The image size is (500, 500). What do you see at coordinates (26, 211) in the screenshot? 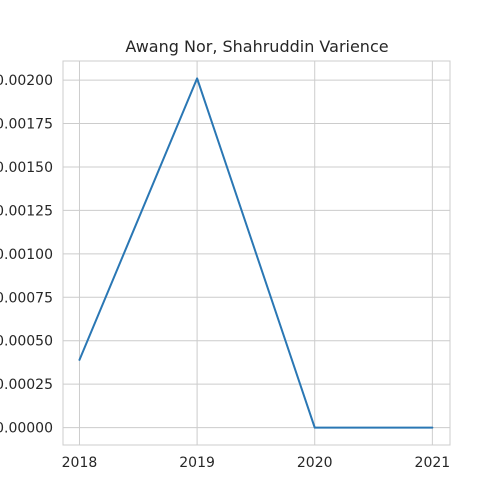
I see `y-tick-label: 0.00125` at bounding box center [26, 211].